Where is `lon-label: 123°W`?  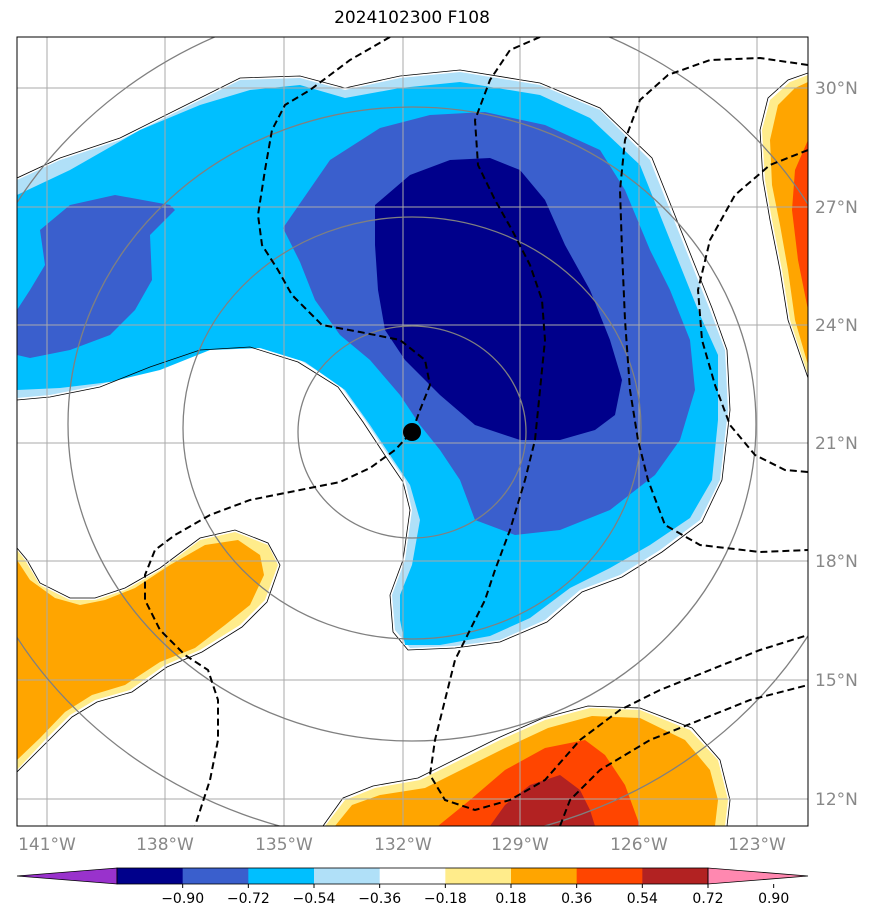 lon-label: 123°W is located at coordinates (757, 845).